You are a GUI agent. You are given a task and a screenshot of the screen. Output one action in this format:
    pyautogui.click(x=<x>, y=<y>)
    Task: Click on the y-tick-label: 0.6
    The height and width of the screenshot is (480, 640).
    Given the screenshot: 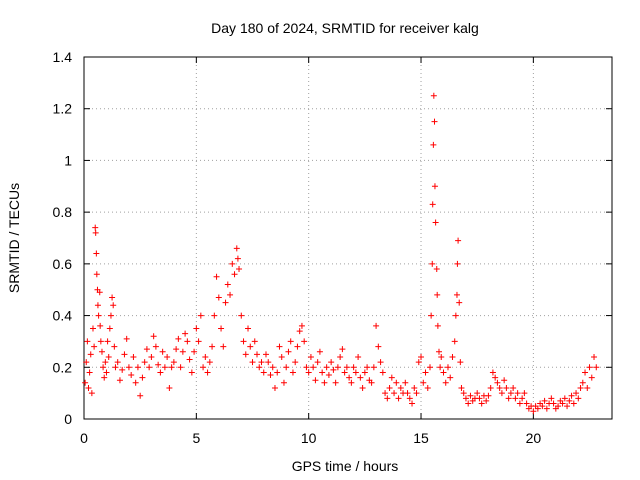 What is the action you would take?
    pyautogui.click(x=63, y=264)
    